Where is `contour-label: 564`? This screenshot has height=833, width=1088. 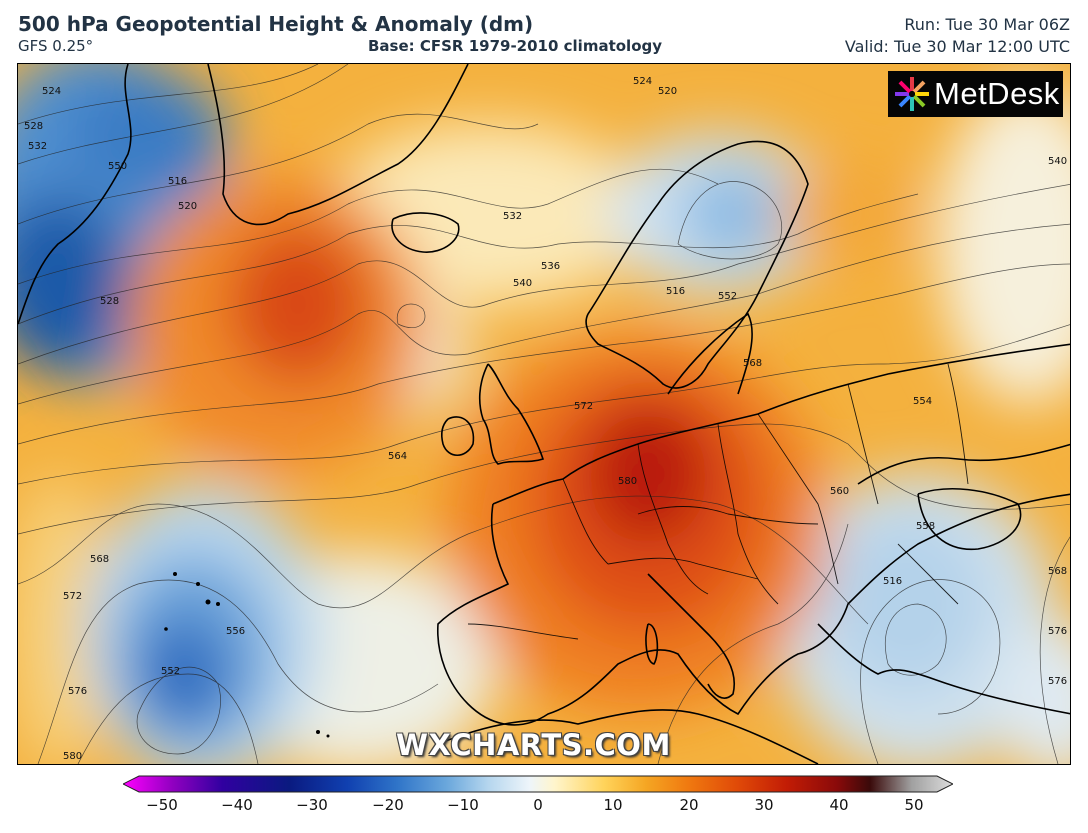
contour-label: 564 is located at coordinates (397, 456).